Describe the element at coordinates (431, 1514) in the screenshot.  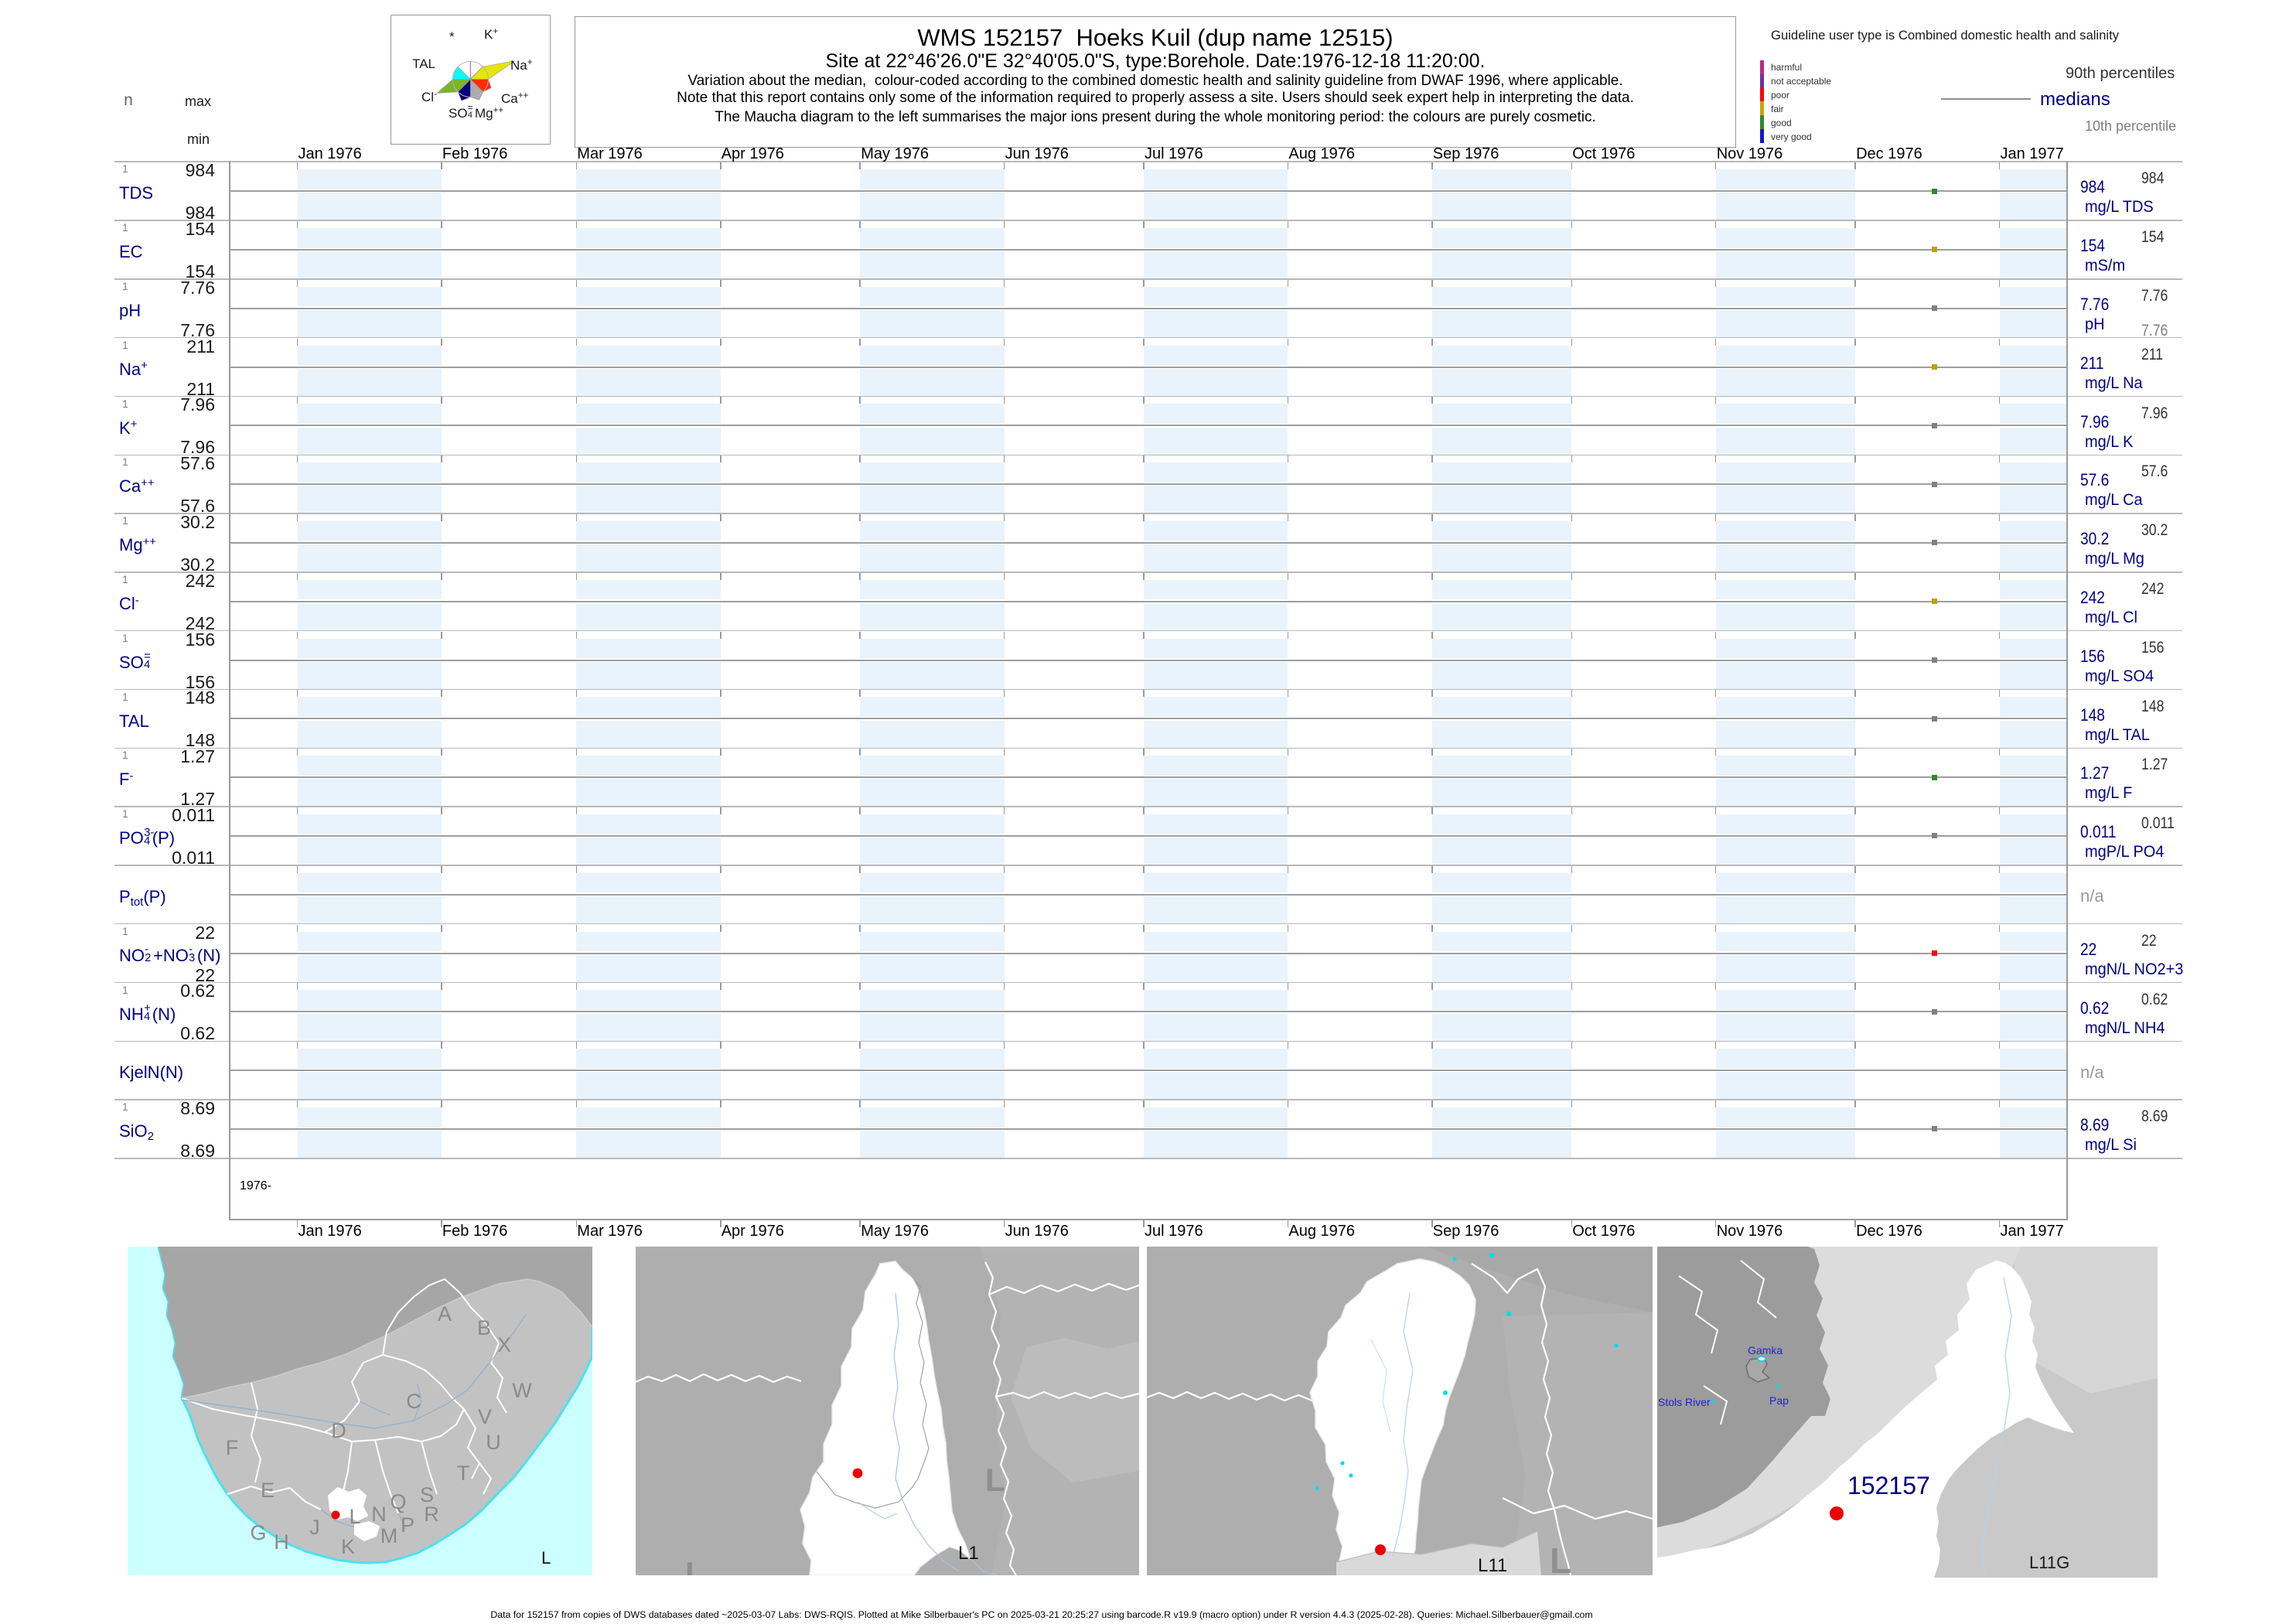
I see `svg-text: R` at that location.